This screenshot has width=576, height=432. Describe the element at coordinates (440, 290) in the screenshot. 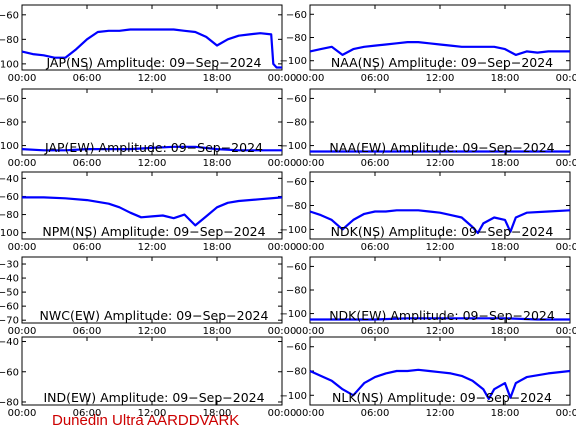

I see `panel-7-frame` at that location.